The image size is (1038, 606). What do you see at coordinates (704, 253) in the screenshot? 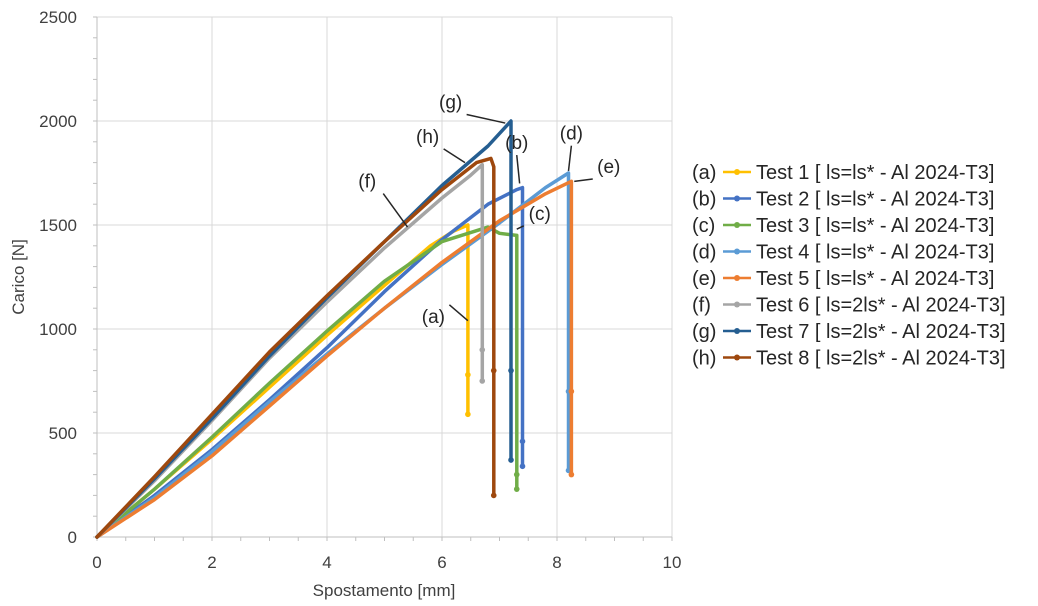
I see `legend-letter: (d)` at bounding box center [704, 253].